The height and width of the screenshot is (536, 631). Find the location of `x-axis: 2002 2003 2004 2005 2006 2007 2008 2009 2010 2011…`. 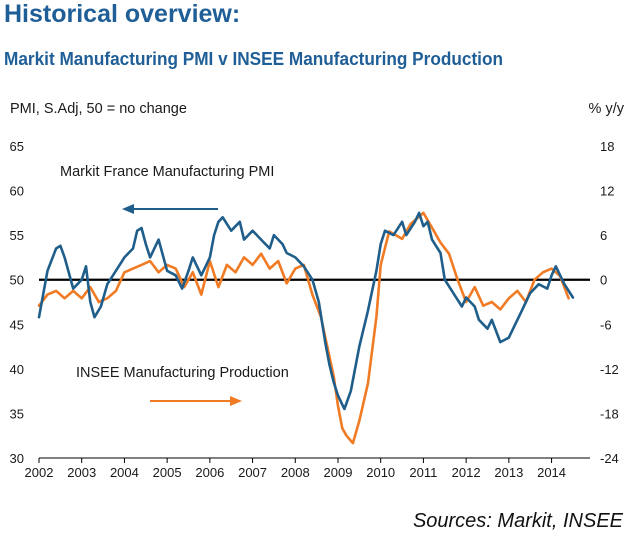

x-axis: 2002 2003 2004 2005 2006 2007 2008 2009 2010 2011… is located at coordinates (295, 469).